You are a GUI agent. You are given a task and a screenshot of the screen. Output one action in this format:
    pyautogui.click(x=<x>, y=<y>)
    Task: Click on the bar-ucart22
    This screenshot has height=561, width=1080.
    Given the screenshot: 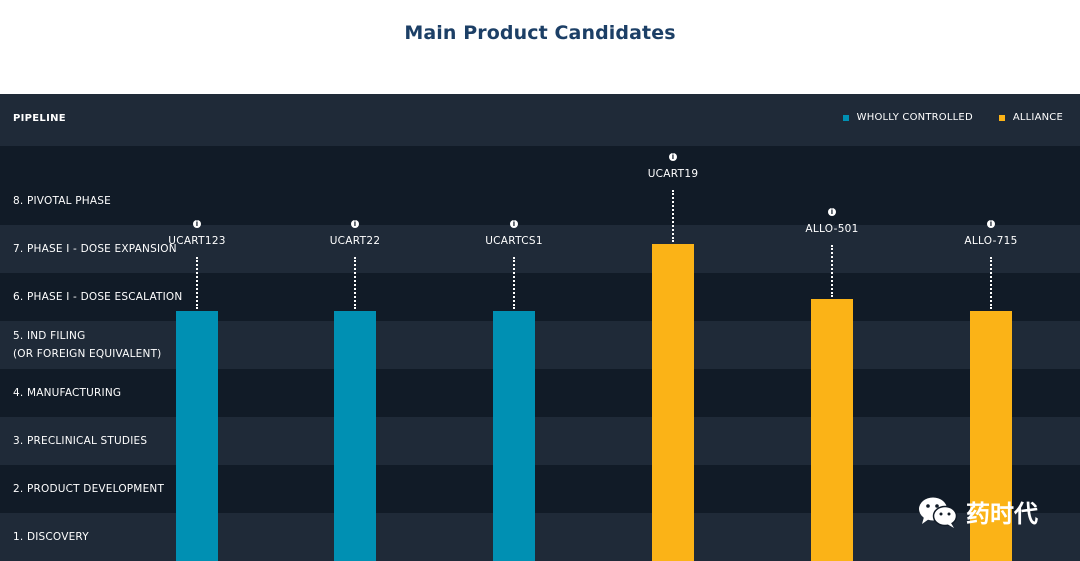 What is the action you would take?
    pyautogui.click(x=355, y=436)
    